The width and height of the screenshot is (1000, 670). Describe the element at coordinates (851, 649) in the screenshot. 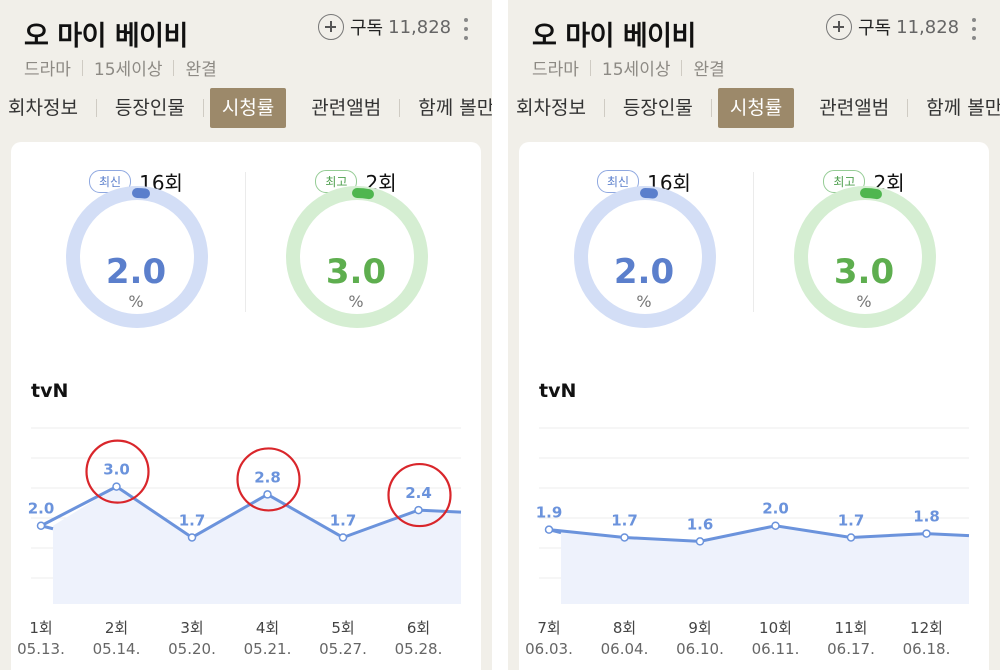

I see `x-date-label: 06.17.` at that location.